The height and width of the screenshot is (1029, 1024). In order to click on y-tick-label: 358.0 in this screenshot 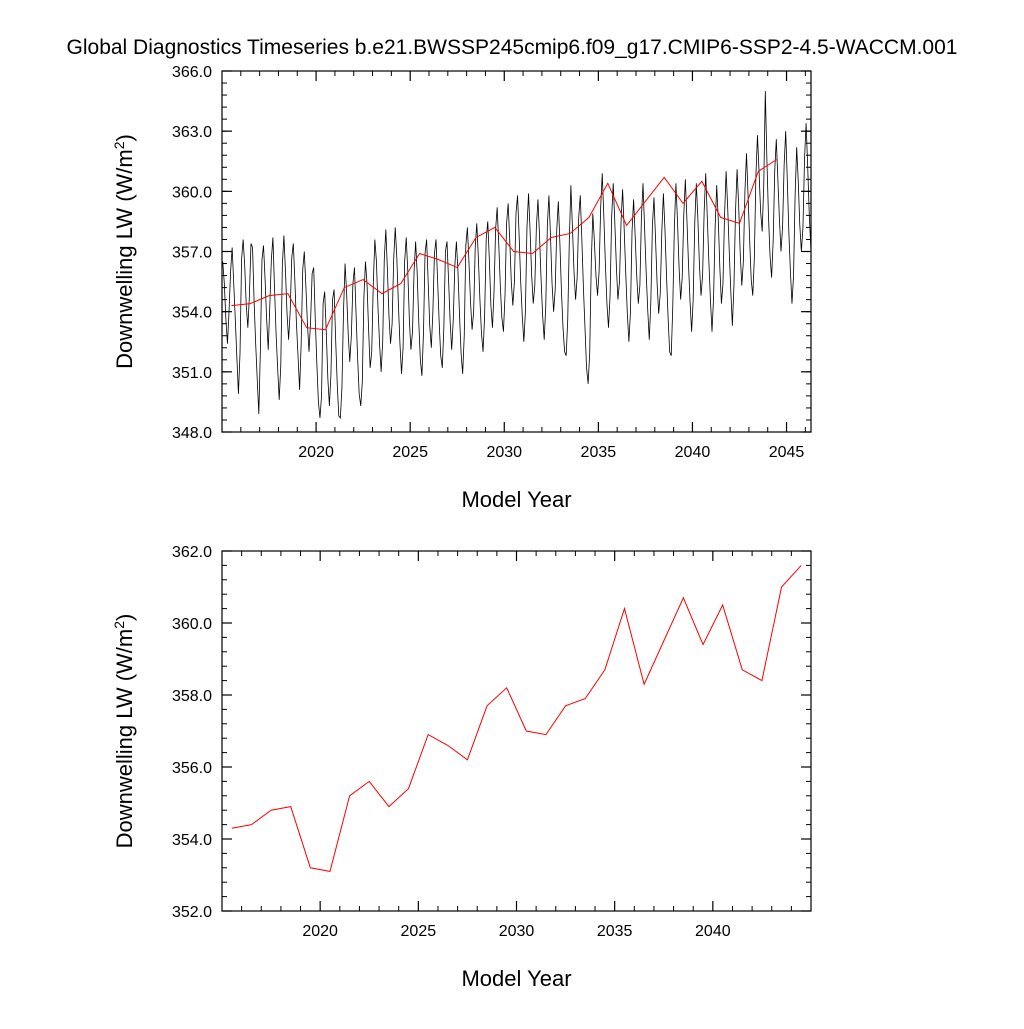, I will do `click(192, 696)`.